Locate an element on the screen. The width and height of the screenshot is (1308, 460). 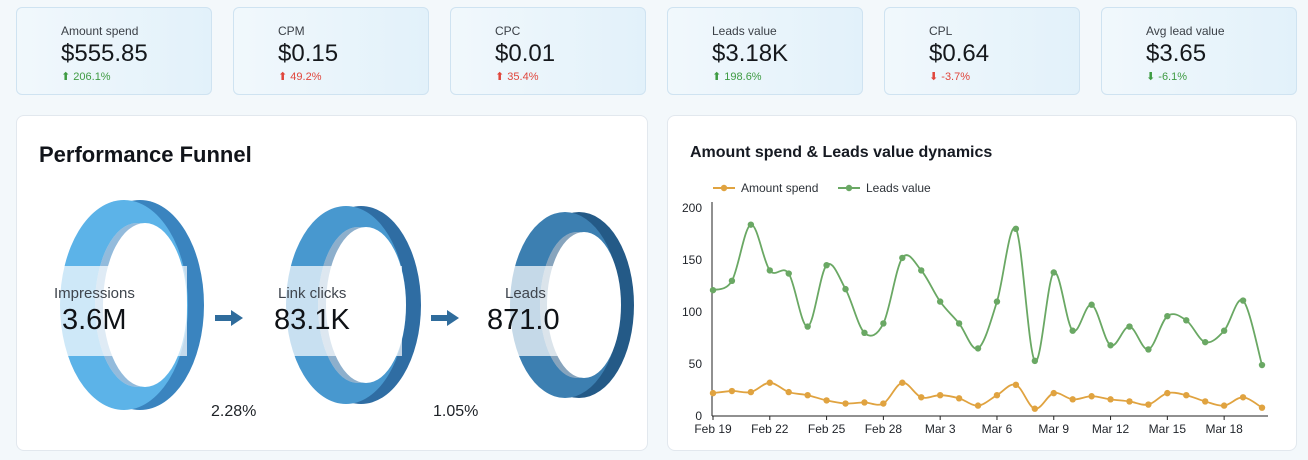
kpi-card-avg-lead-value: Avg lead value $3.65 ⬇ -6.1% is located at coordinates (1199, 51).